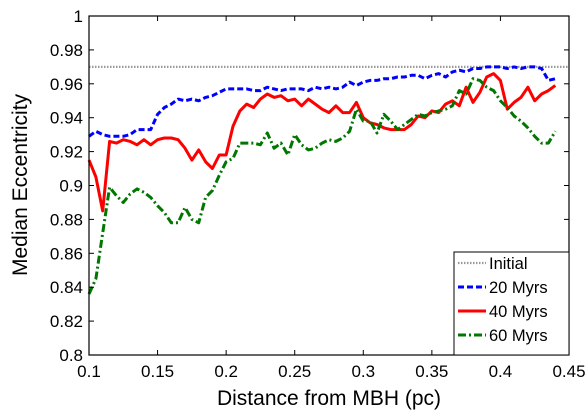 The width and height of the screenshot is (585, 417). I want to click on y-tick-label: 1, so click(78, 16).